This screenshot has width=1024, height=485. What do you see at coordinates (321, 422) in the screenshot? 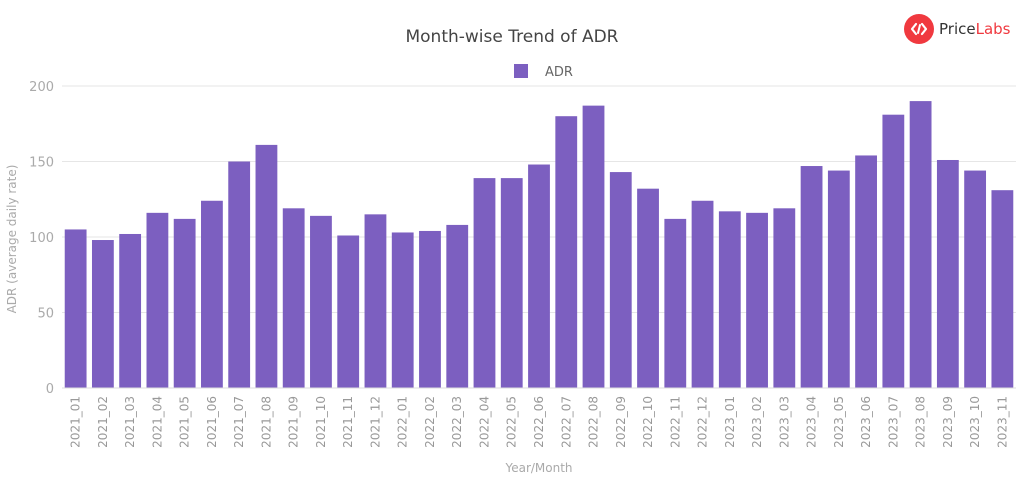
I see `x-tick-label: 2021_10` at bounding box center [321, 422].